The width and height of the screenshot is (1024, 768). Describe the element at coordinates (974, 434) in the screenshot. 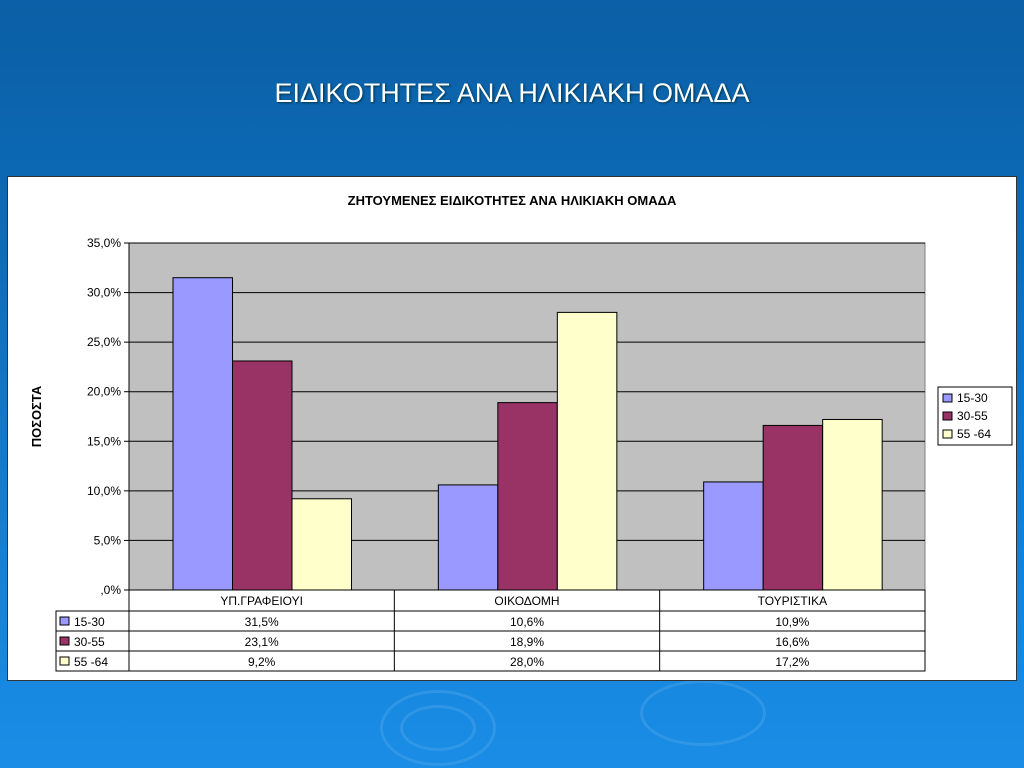

I see `legend-label: 55 -64` at that location.